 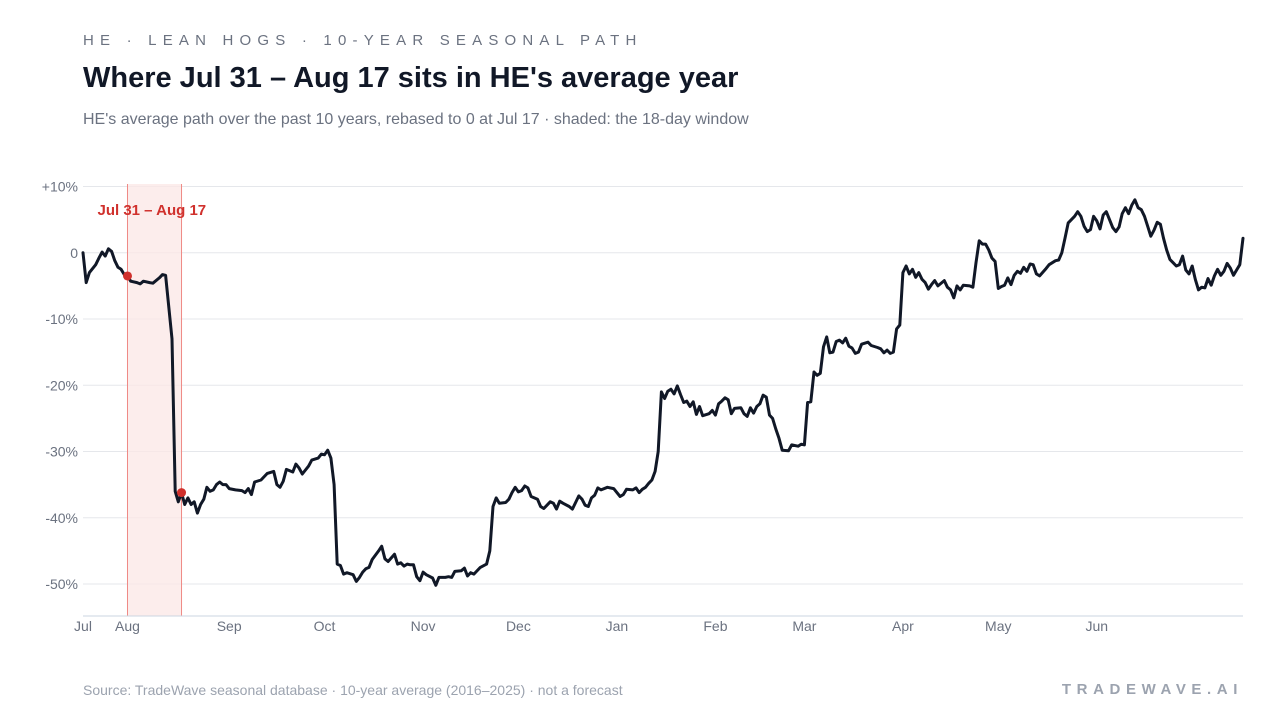 What do you see at coordinates (423, 626) in the screenshot?
I see `x-tick-label: Nov` at bounding box center [423, 626].